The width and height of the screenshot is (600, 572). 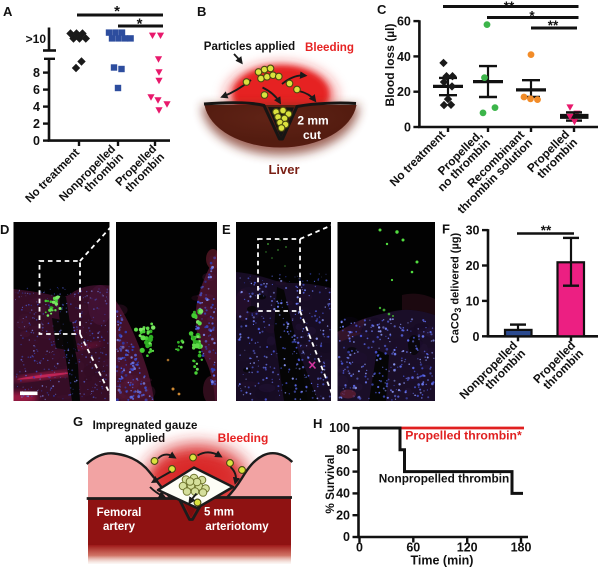 What do you see at coordinates (312, 135) in the screenshot?
I see `svg-text: cut` at bounding box center [312, 135].